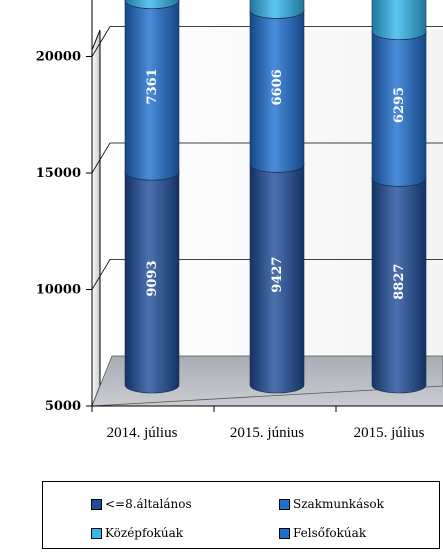 This screenshot has width=443, height=552. I want to click on x-tick-label: 2015. július, so click(389, 433).